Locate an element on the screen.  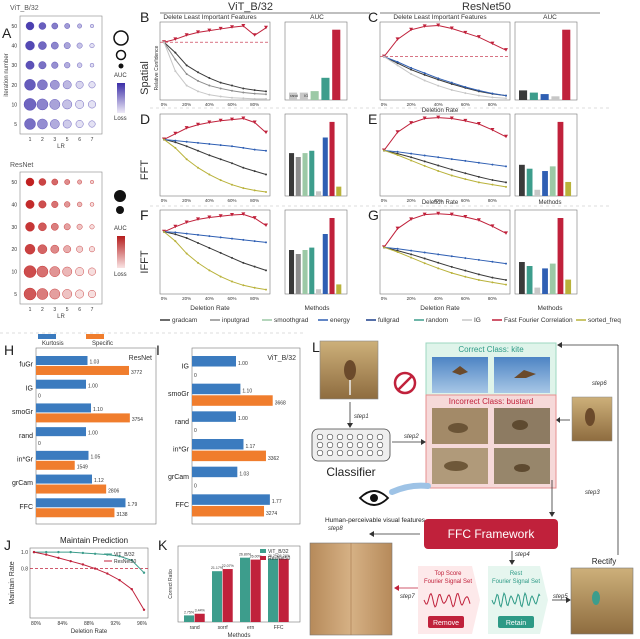
specific-bar is located at coordinates (75, 513).